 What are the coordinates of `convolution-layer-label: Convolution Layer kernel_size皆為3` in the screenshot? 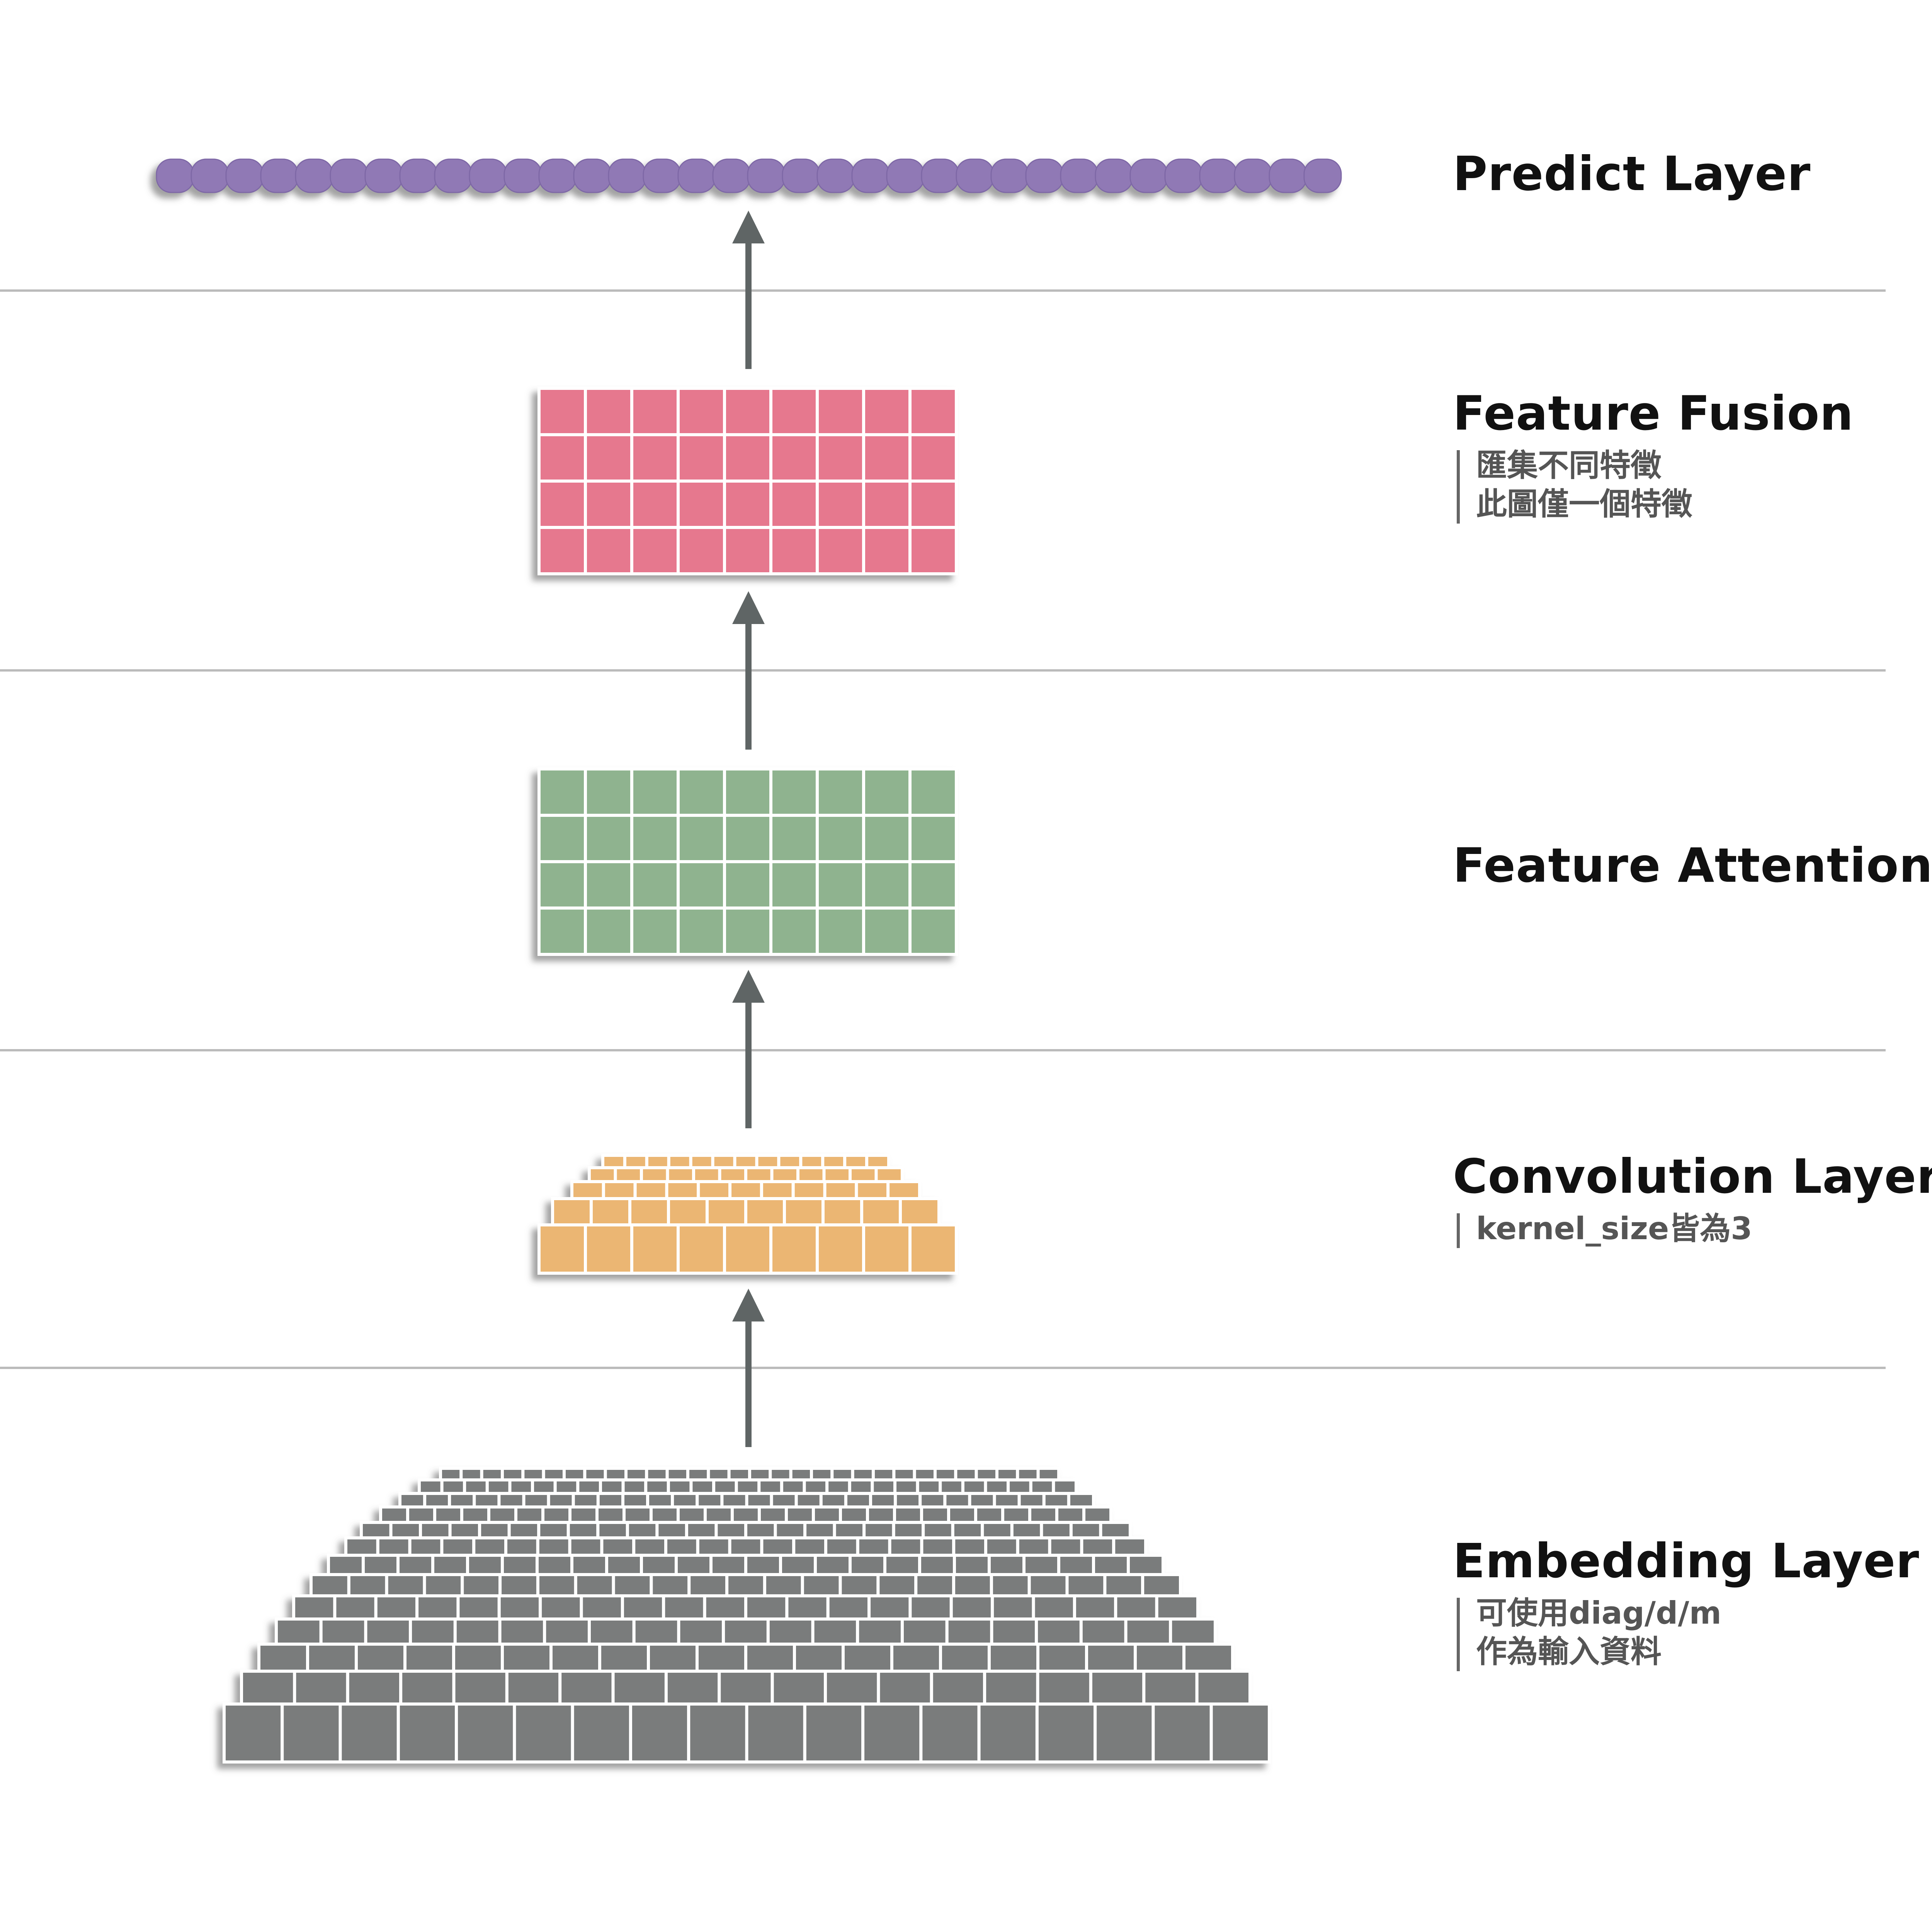 It's located at (1693, 1198).